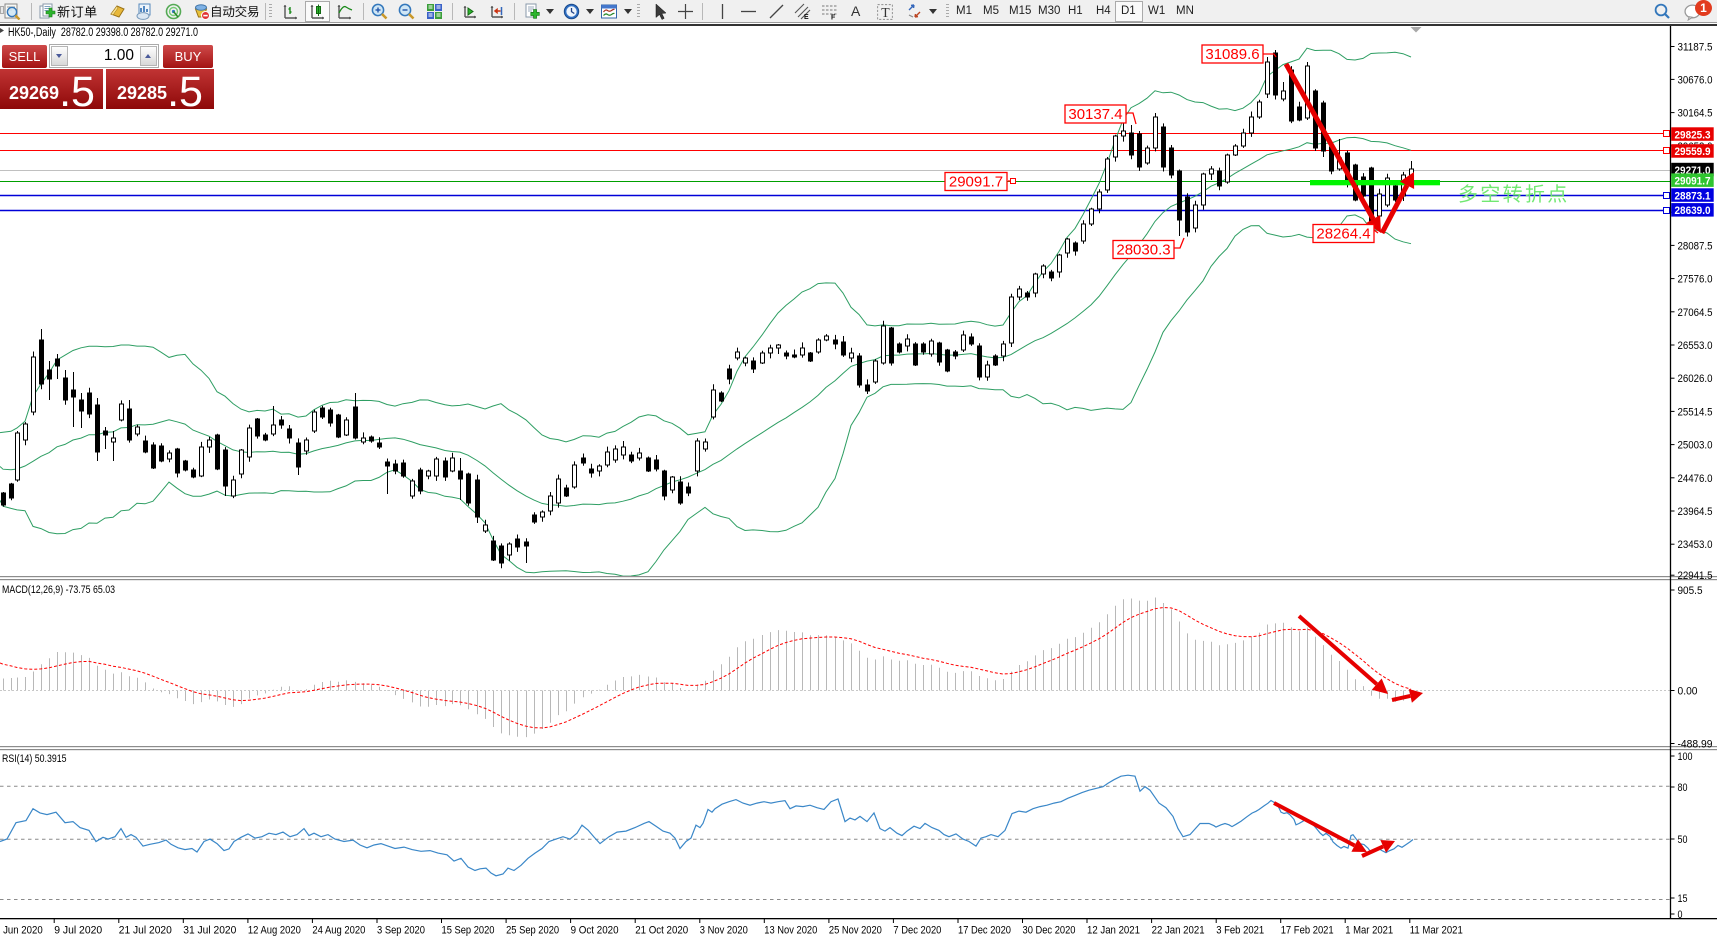 Image resolution: width=1717 pixels, height=943 pixels. Describe the element at coordinates (1693, 196) in the screenshot. I see `svg-text: 28873.1` at that location.